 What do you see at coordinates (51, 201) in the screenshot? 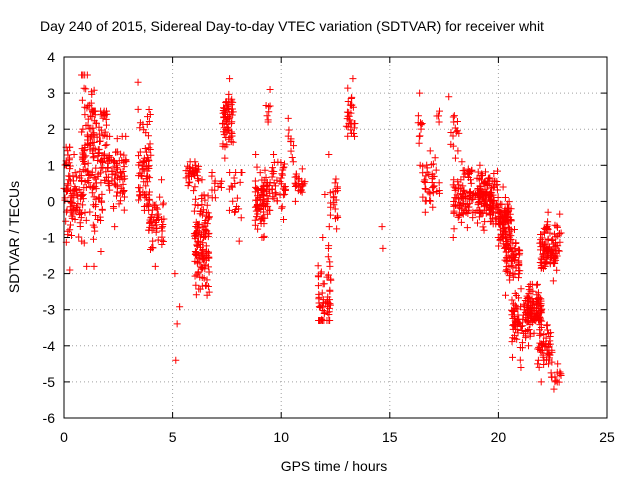
I see `y-tick-label: 0` at bounding box center [51, 201].